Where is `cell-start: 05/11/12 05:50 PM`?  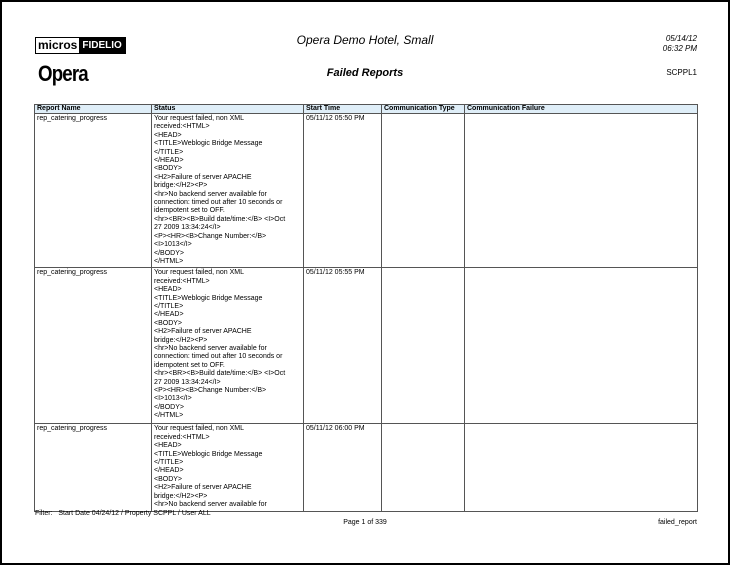
cell-start: 05/11/12 05:50 PM is located at coordinates (342, 190).